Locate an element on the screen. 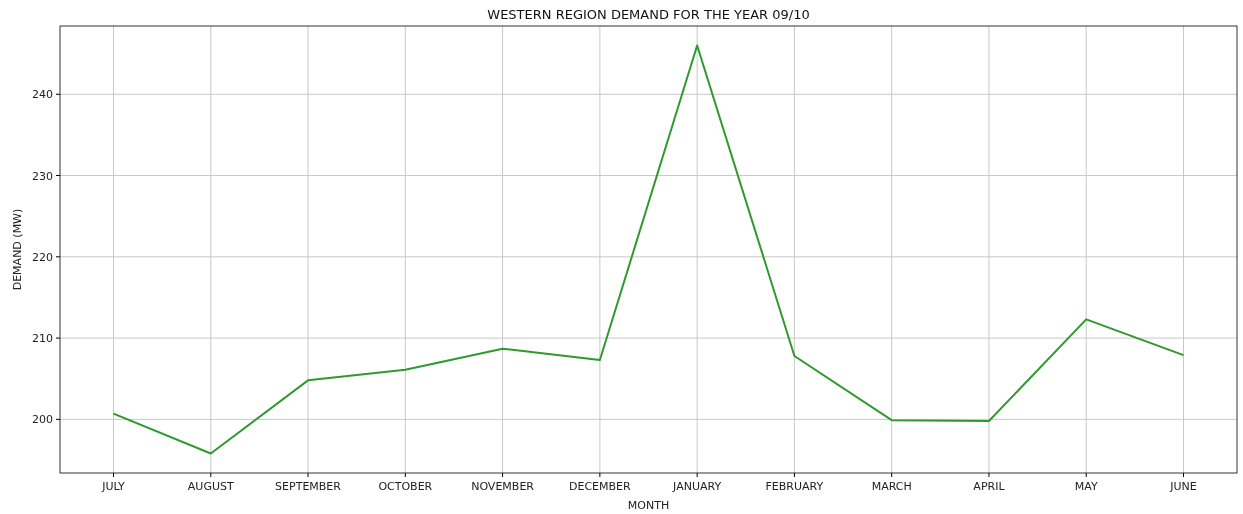 The image size is (1243, 514). x-axis-title: MONTH is located at coordinates (648, 505).